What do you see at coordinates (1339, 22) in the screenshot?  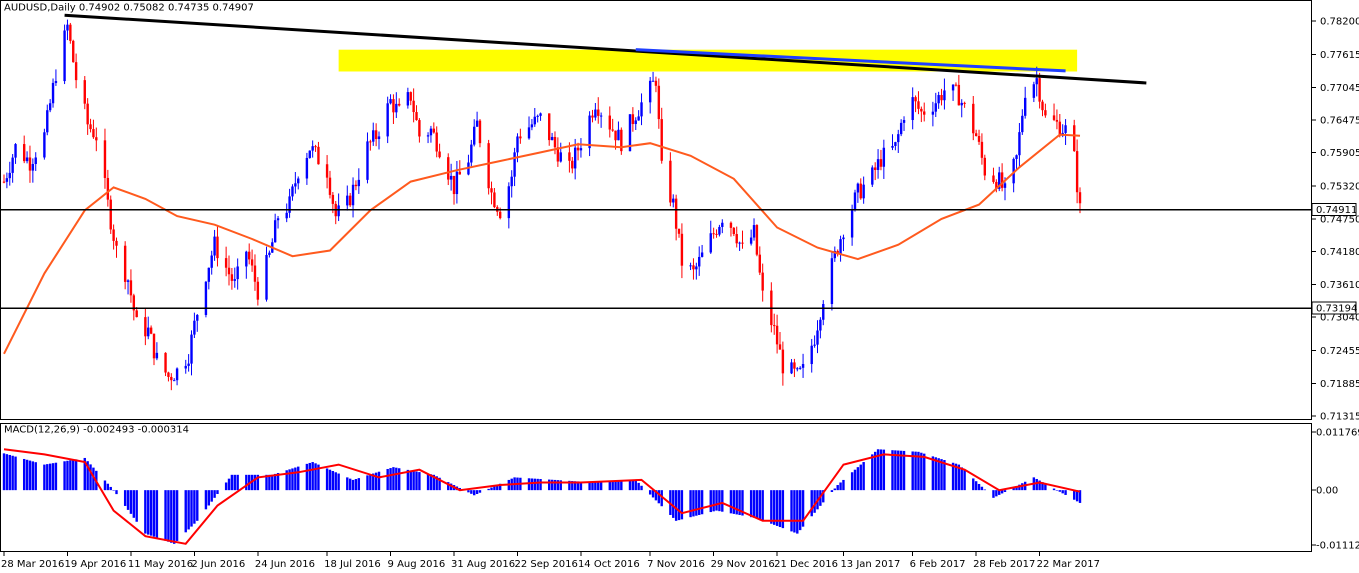 I see `price-tick-label: 0.78200` at bounding box center [1339, 22].